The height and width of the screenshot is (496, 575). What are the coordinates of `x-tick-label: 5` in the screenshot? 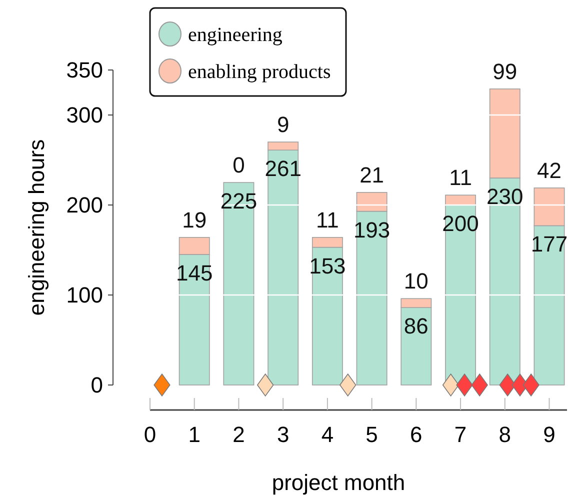 It's located at (372, 434).